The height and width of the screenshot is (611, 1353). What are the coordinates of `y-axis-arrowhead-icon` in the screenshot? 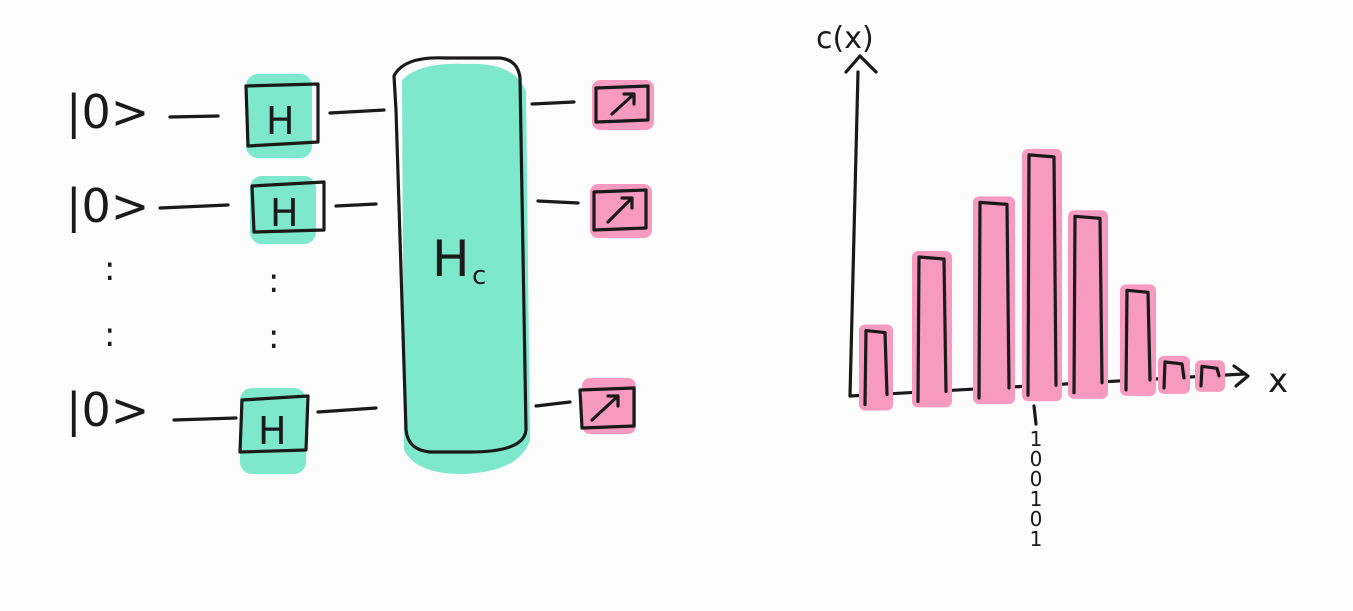 It's located at (861, 64).